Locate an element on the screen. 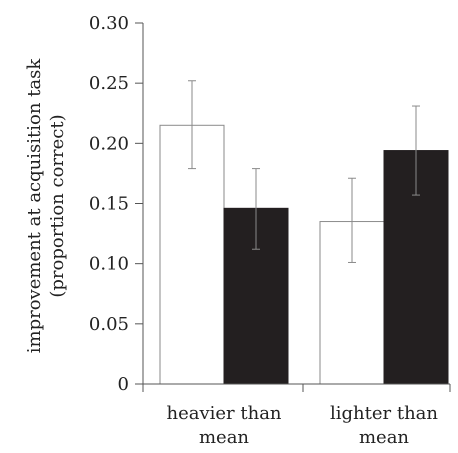 The image size is (458, 453). y-tick-label: 0.20 is located at coordinates (109, 143).